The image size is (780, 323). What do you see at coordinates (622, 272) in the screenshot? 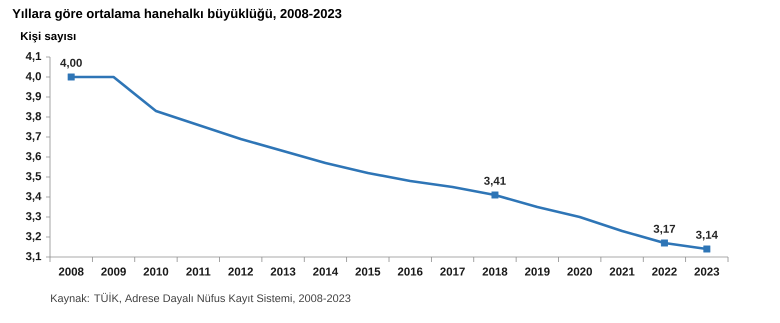
I see `x-tick-label: 2021` at bounding box center [622, 272].